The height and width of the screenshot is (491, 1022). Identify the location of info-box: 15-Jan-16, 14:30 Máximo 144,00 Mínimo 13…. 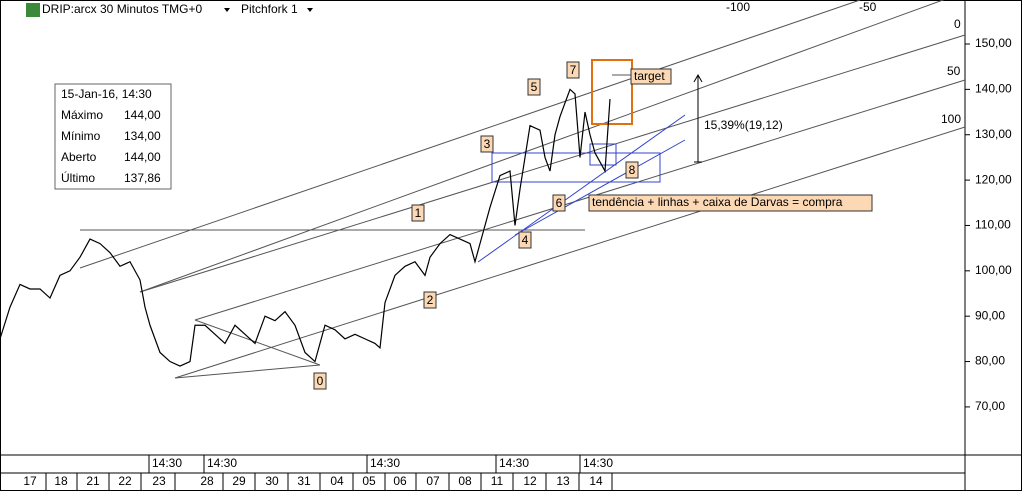
(113, 136).